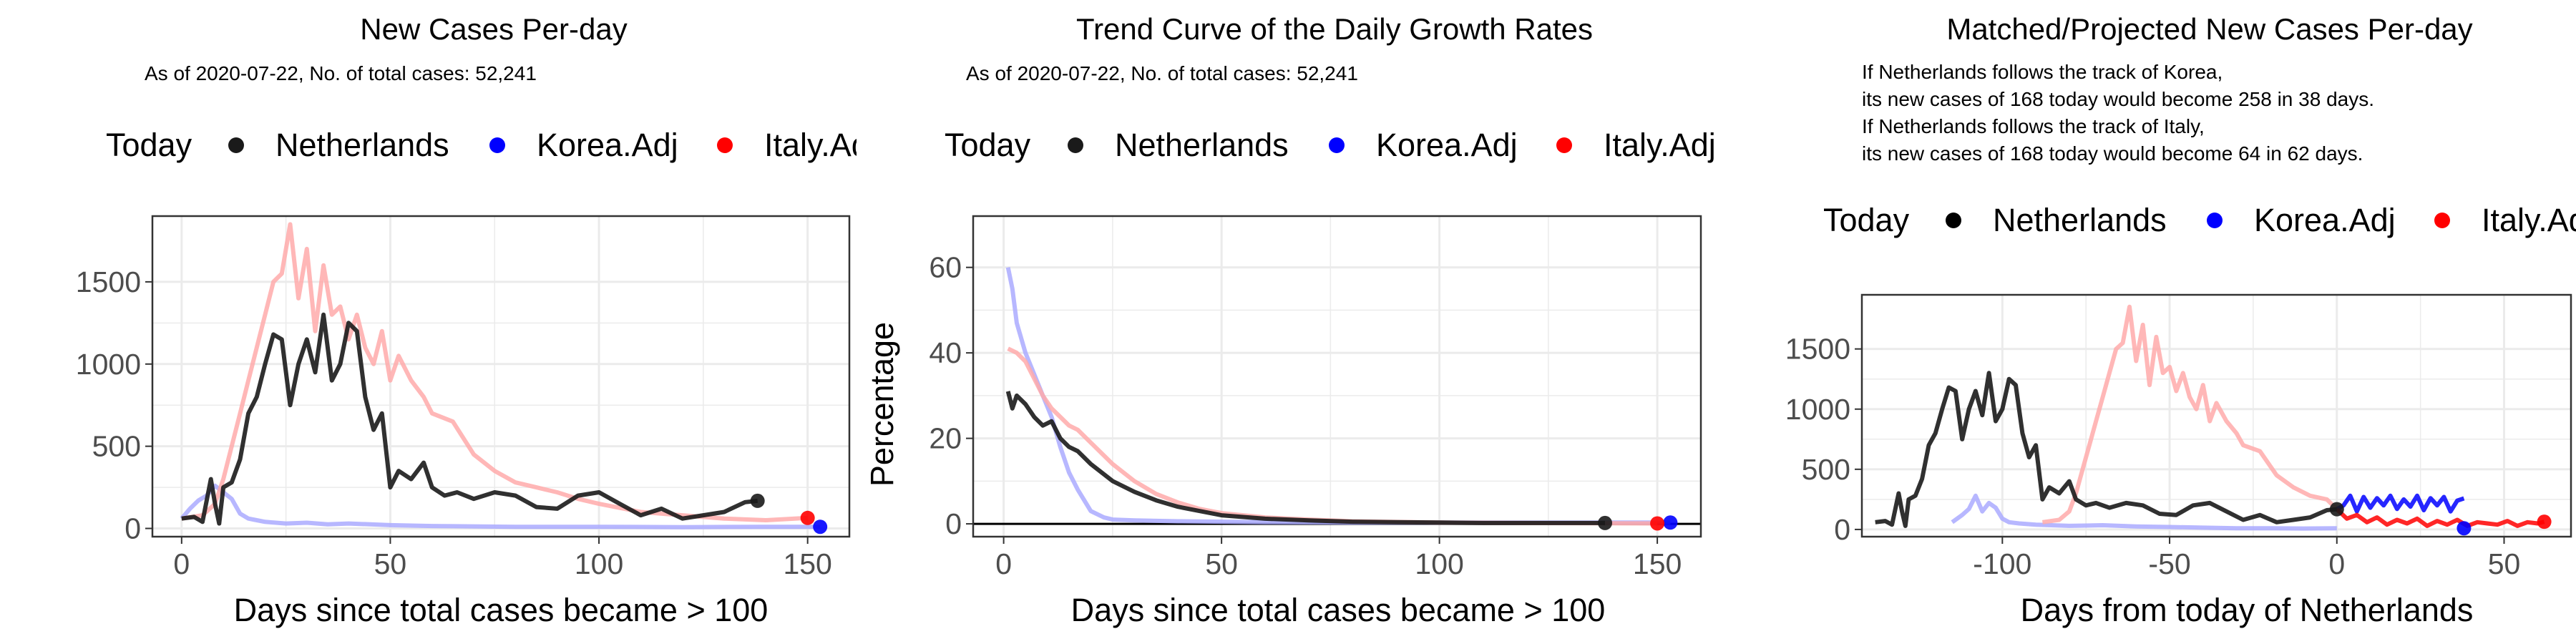  Describe the element at coordinates (882, 404) in the screenshot. I see `y-axis-title: Percentage` at that location.